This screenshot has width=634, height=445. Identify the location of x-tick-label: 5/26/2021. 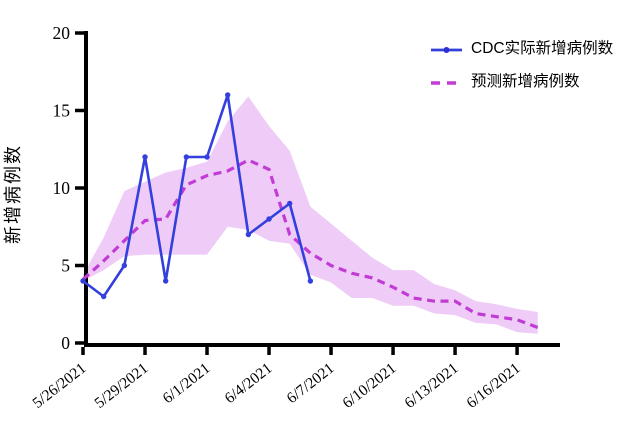
(59, 386).